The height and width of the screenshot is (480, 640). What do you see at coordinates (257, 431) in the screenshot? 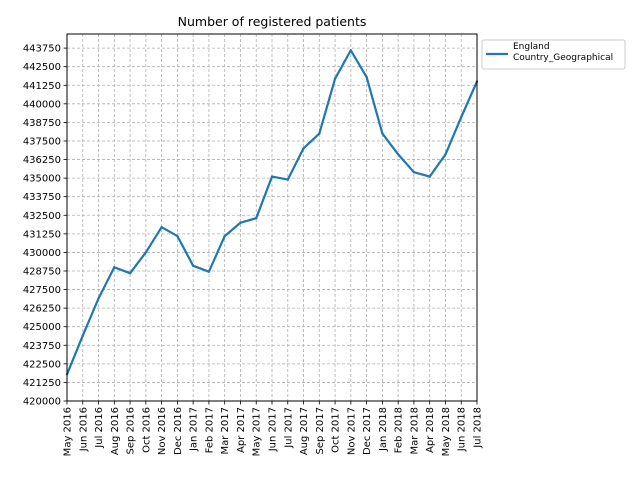
I see `x-tick-label: May 2017` at bounding box center [257, 431].